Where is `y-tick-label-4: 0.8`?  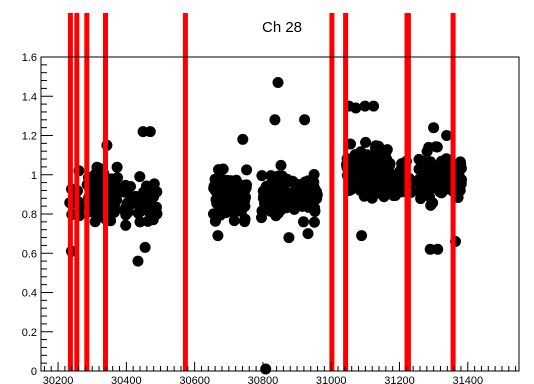 y-tick-label-4: 0.8 is located at coordinates (29, 215).